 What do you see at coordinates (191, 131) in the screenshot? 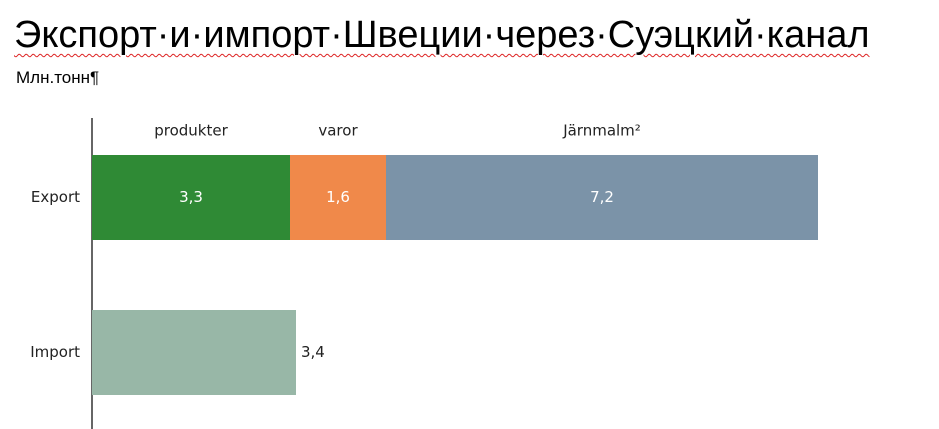
I see `series-label: produkter` at bounding box center [191, 131].